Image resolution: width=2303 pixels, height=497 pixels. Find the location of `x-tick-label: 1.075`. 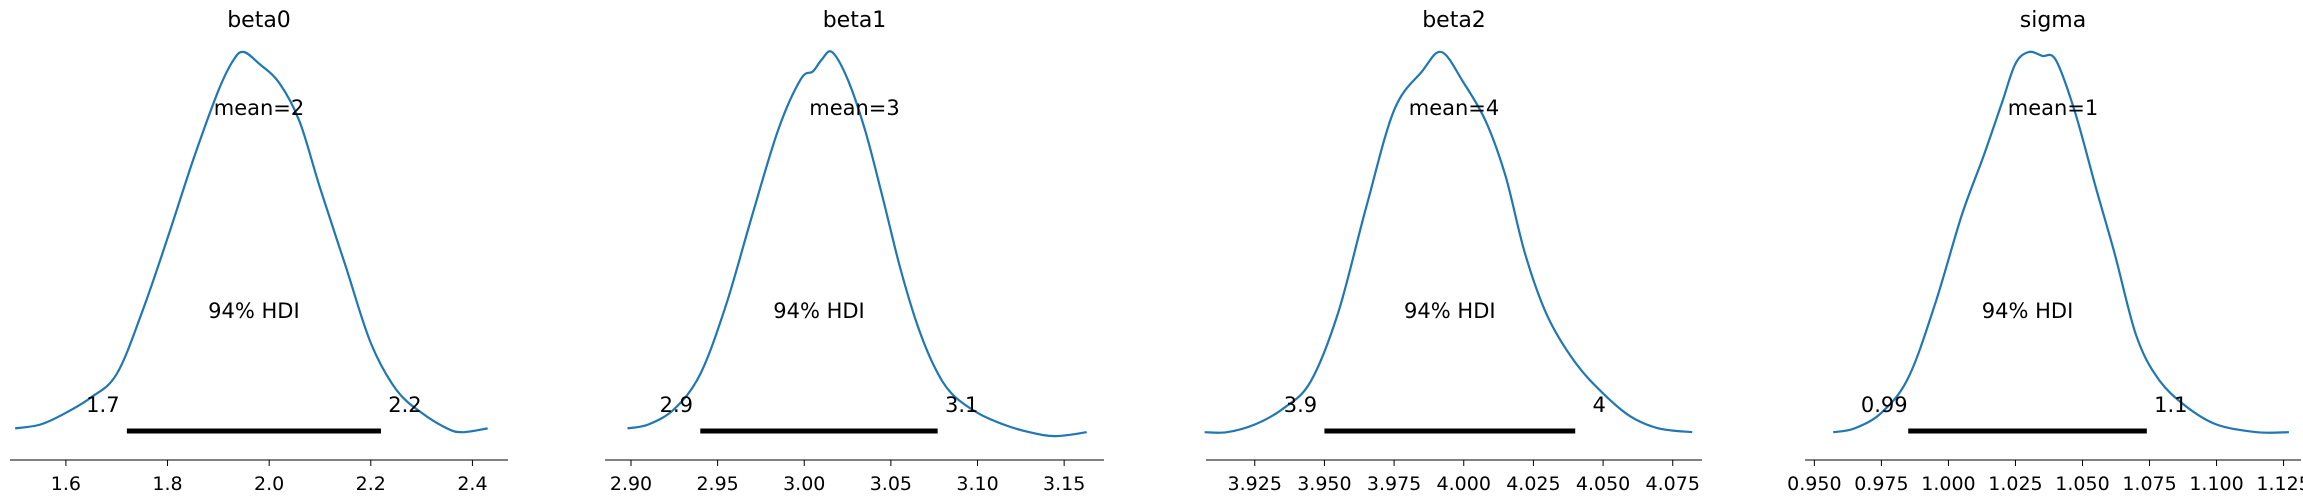

x-tick-label: 1.075 is located at coordinates (2149, 484).